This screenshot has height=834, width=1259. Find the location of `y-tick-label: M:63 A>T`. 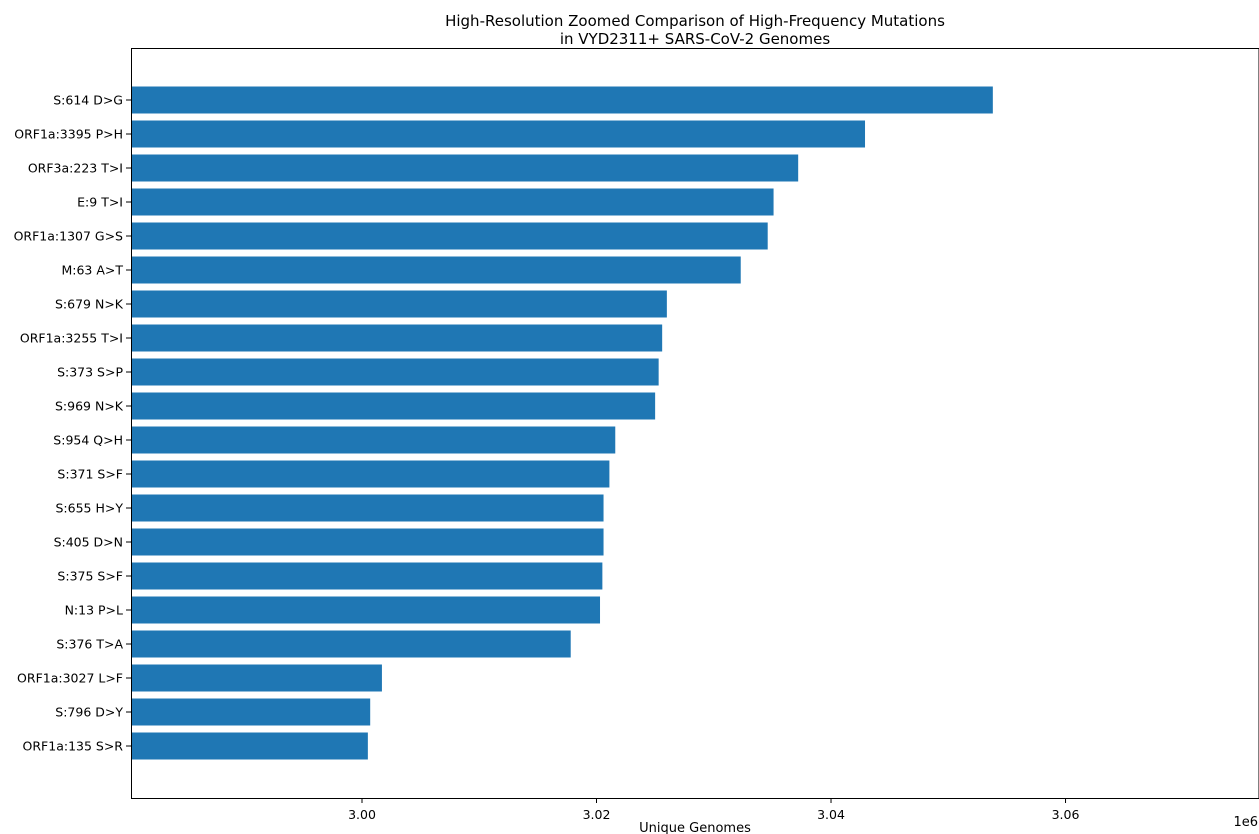

y-tick-label: M:63 A>T is located at coordinates (92, 270).